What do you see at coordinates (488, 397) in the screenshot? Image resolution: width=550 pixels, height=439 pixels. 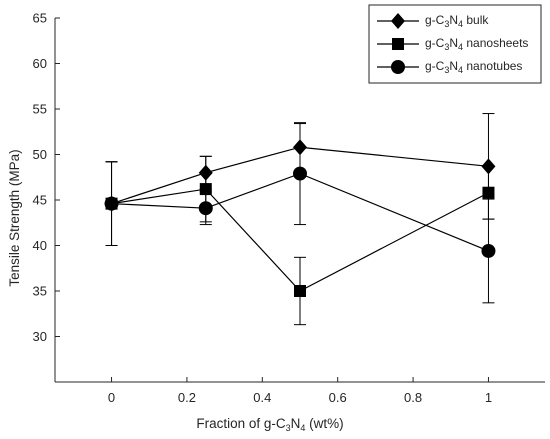 I see `x-tick-label: 1` at bounding box center [488, 397].